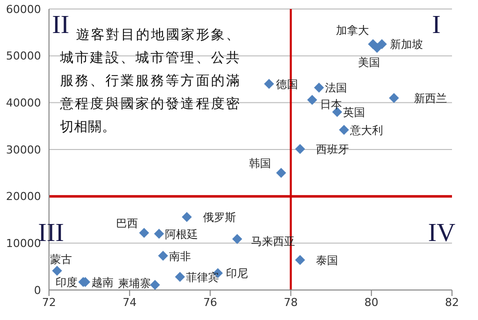  What do you see at coordinates (129, 302) in the screenshot?
I see `x-tick-label: 74` at bounding box center [129, 302].